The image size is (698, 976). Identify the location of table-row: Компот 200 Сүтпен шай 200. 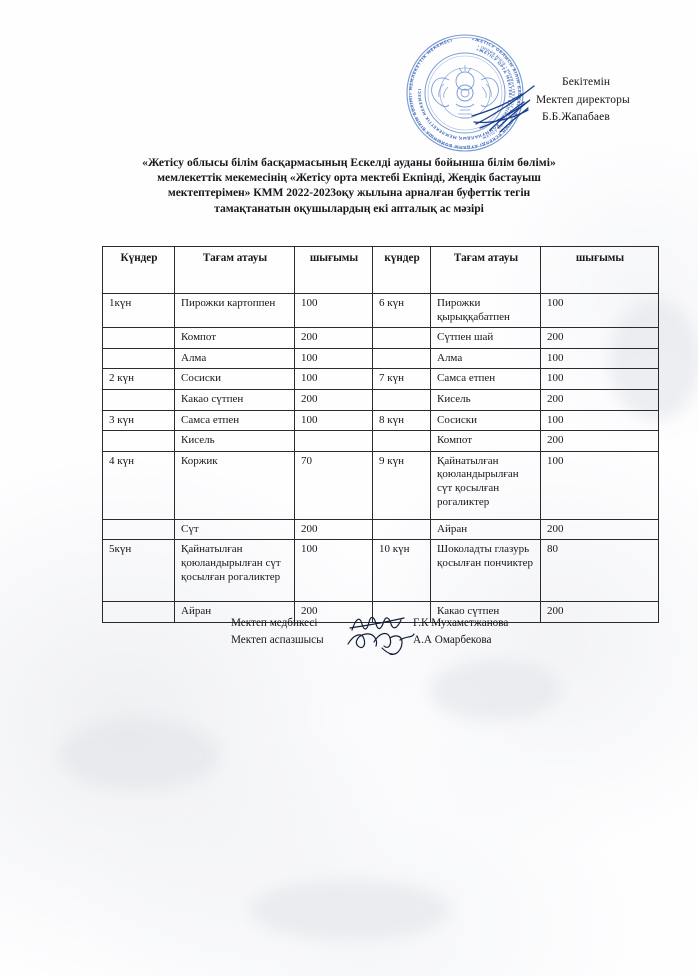
(380, 338).